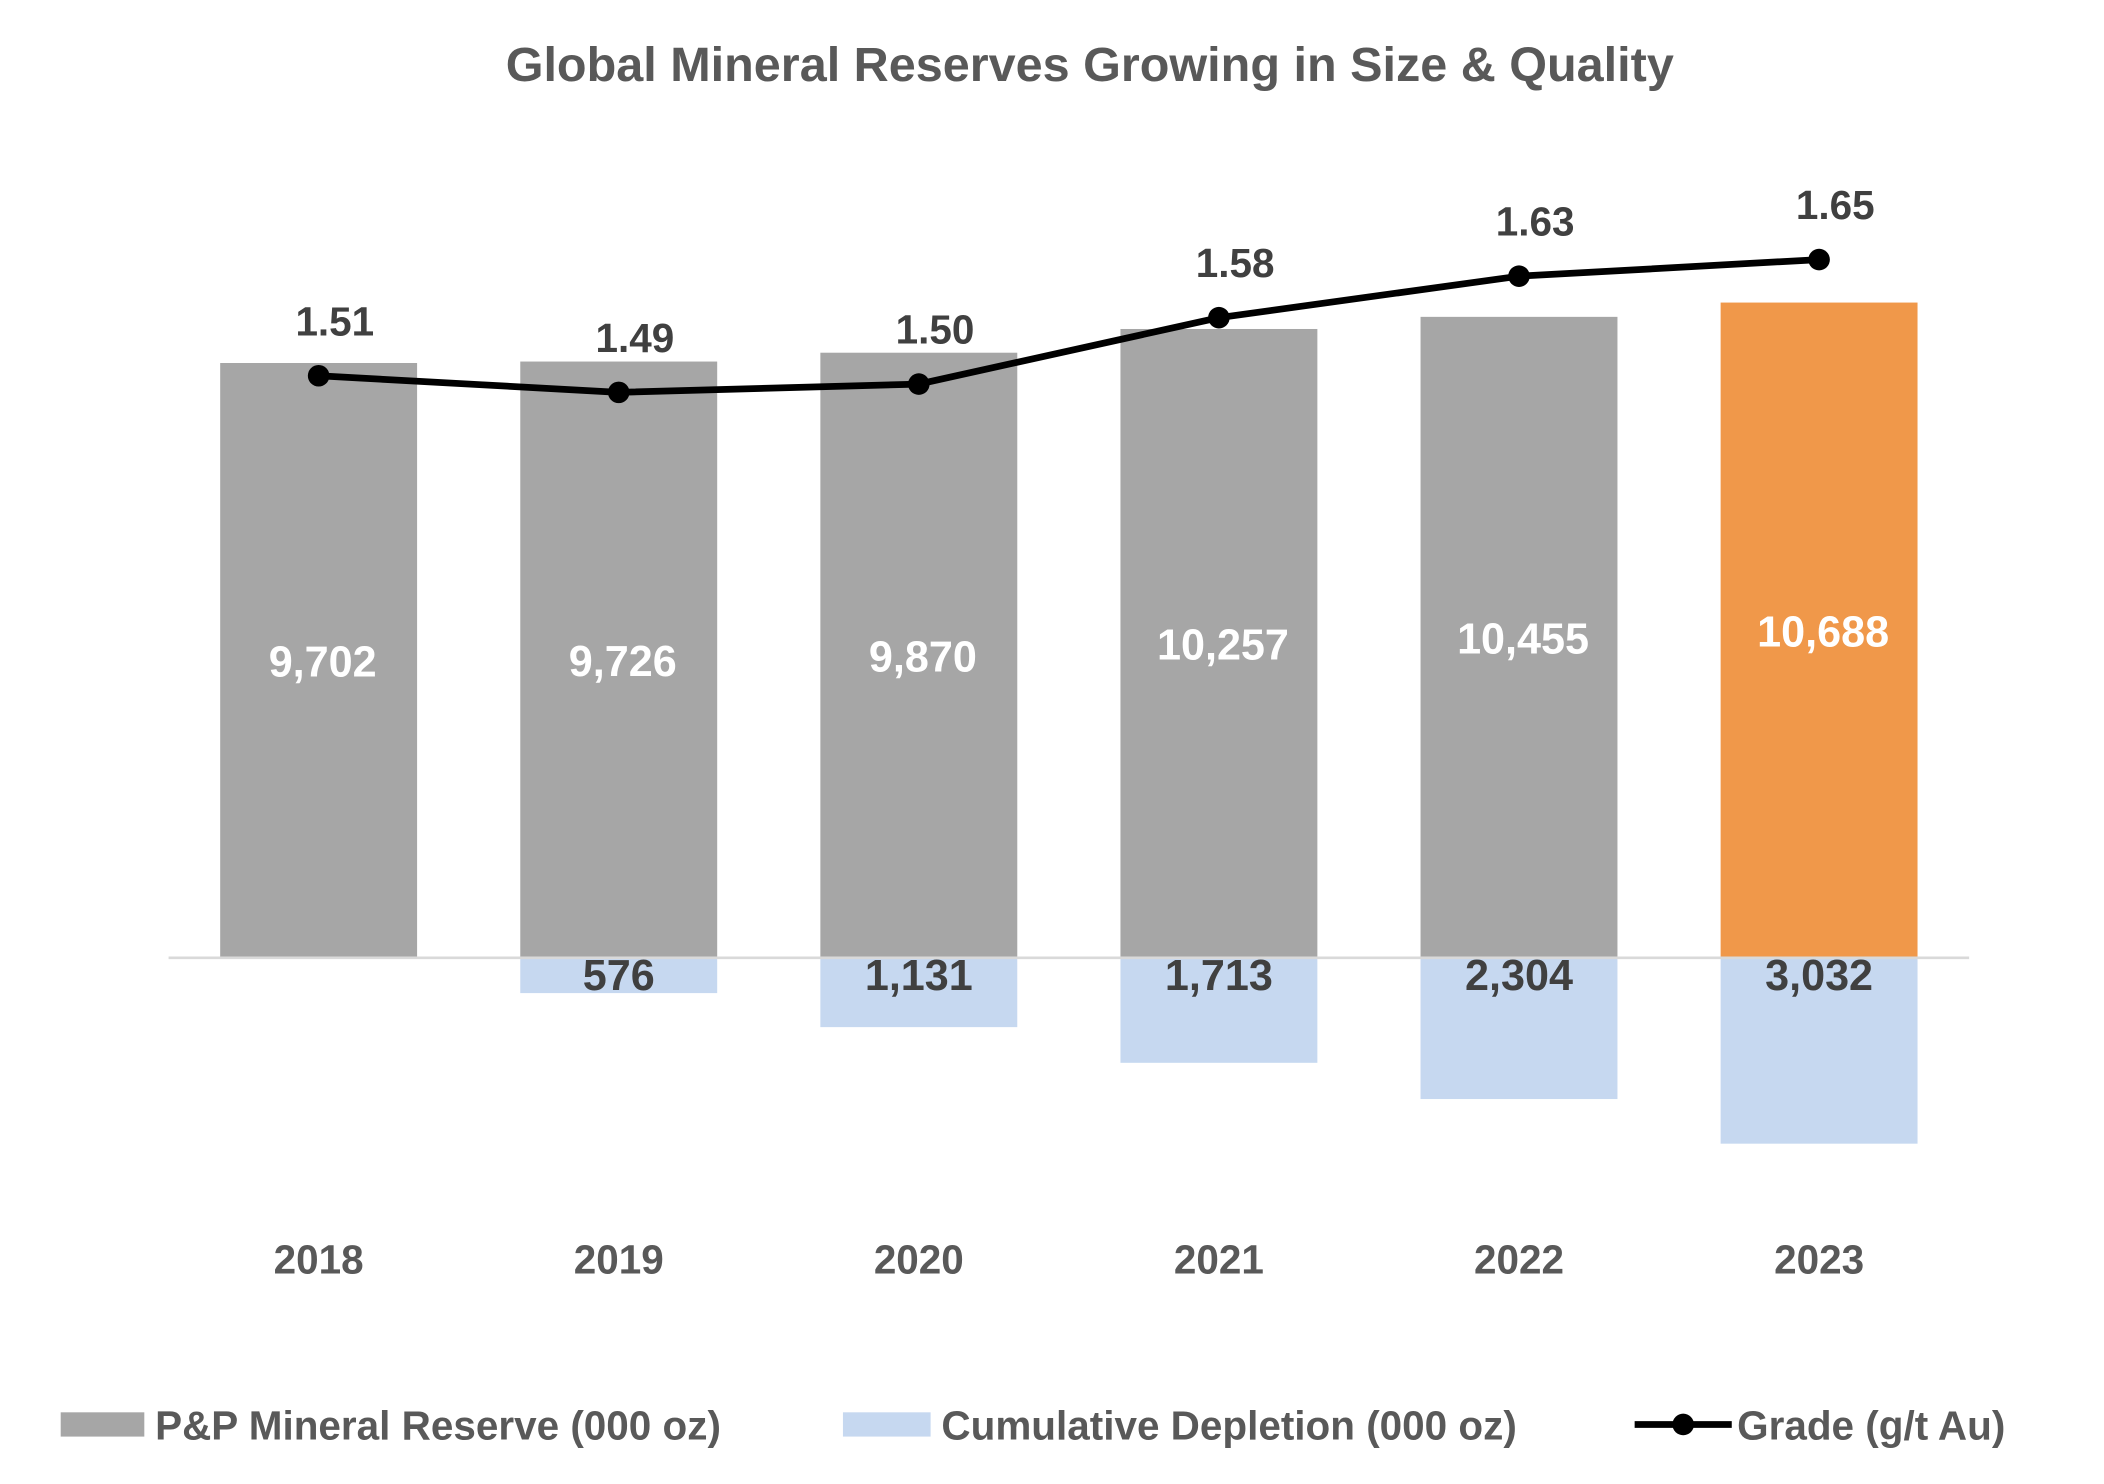 This screenshot has height=1484, width=2104. What do you see at coordinates (1219, 1259) in the screenshot?
I see `x-tick-label: 2021` at bounding box center [1219, 1259].